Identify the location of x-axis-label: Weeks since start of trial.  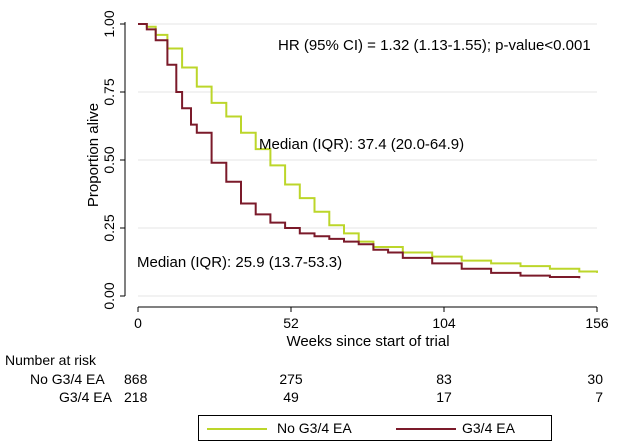
(367, 341).